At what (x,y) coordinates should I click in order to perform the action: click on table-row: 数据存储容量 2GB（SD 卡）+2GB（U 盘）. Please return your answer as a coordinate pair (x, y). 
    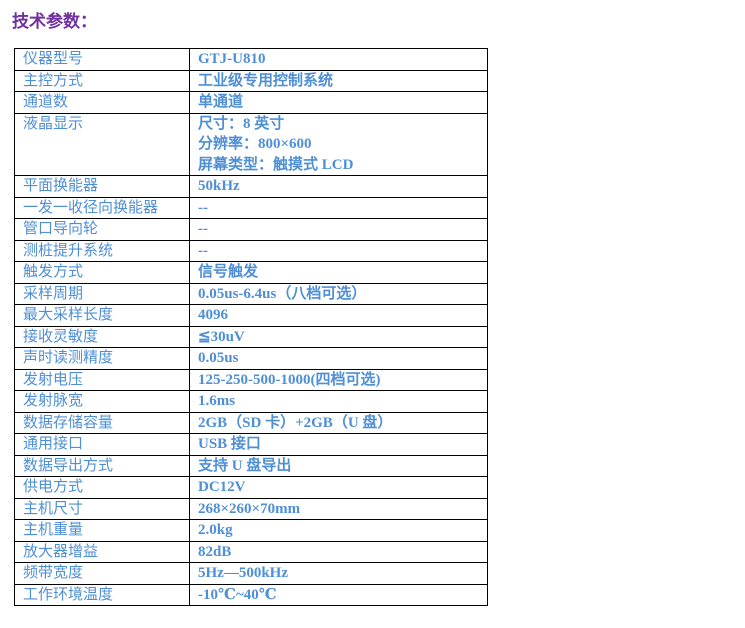
    Looking at the image, I should click on (251, 422).